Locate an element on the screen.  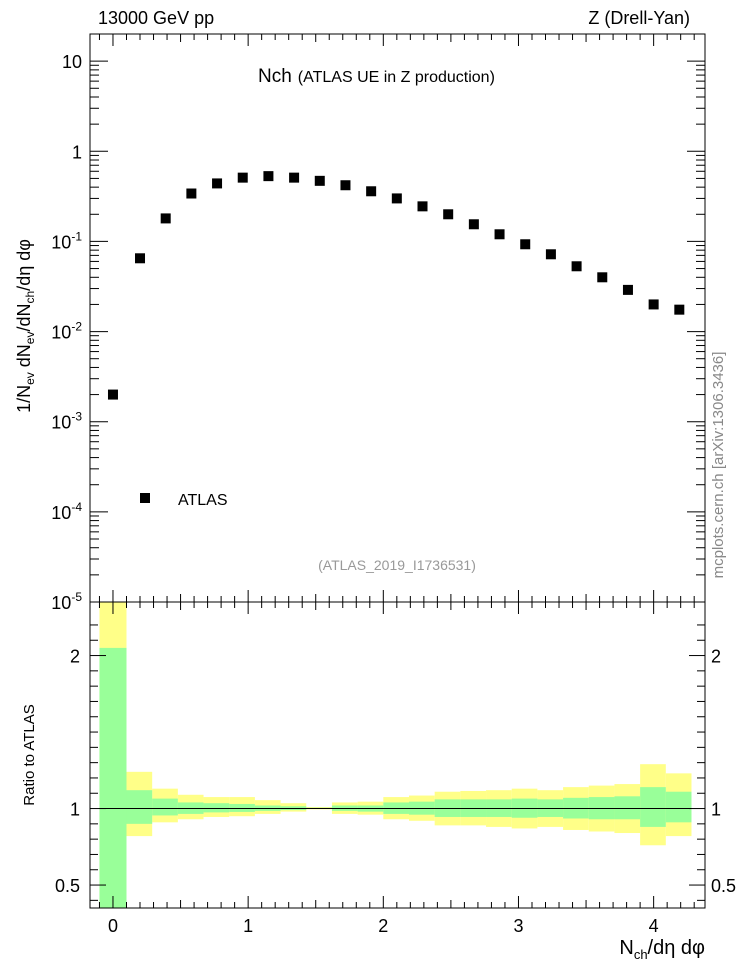
header-left: 13000 GeV pp is located at coordinates (156, 18).